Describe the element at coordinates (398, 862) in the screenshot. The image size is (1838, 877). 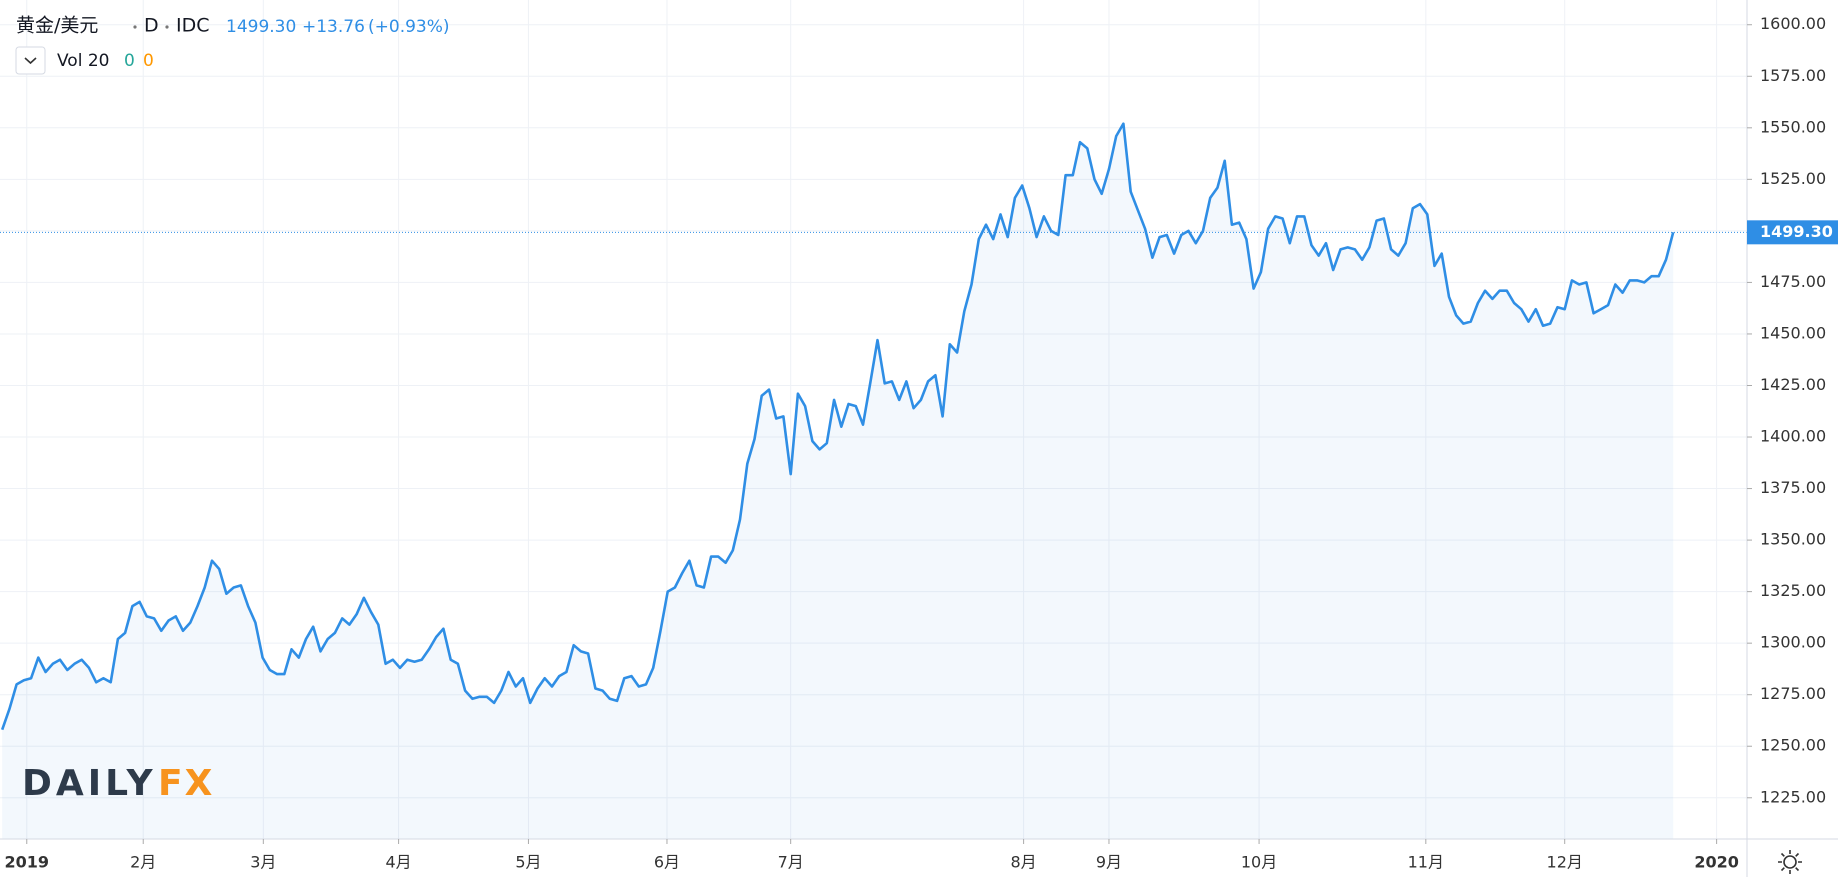
I see `x-tick-label: 4月` at that location.